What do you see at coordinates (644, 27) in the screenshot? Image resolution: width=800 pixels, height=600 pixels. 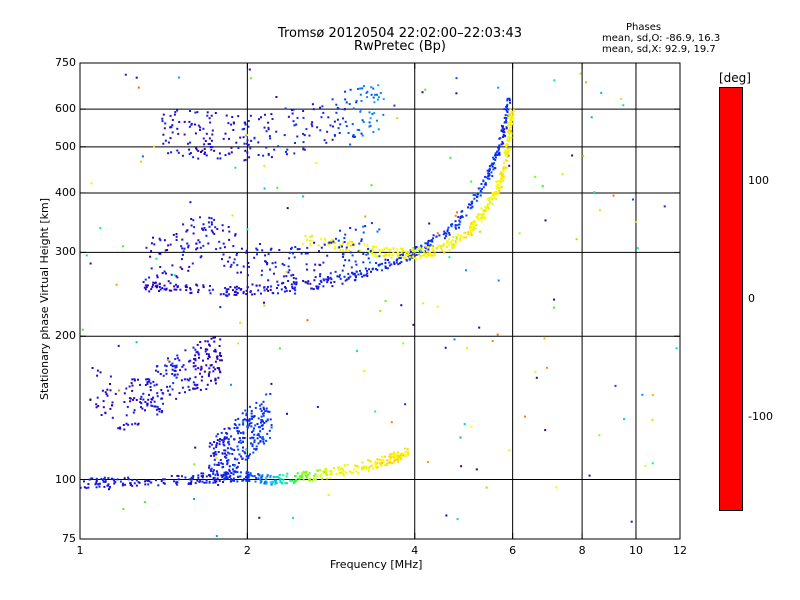 I see `phases-header: Phases` at bounding box center [644, 27].